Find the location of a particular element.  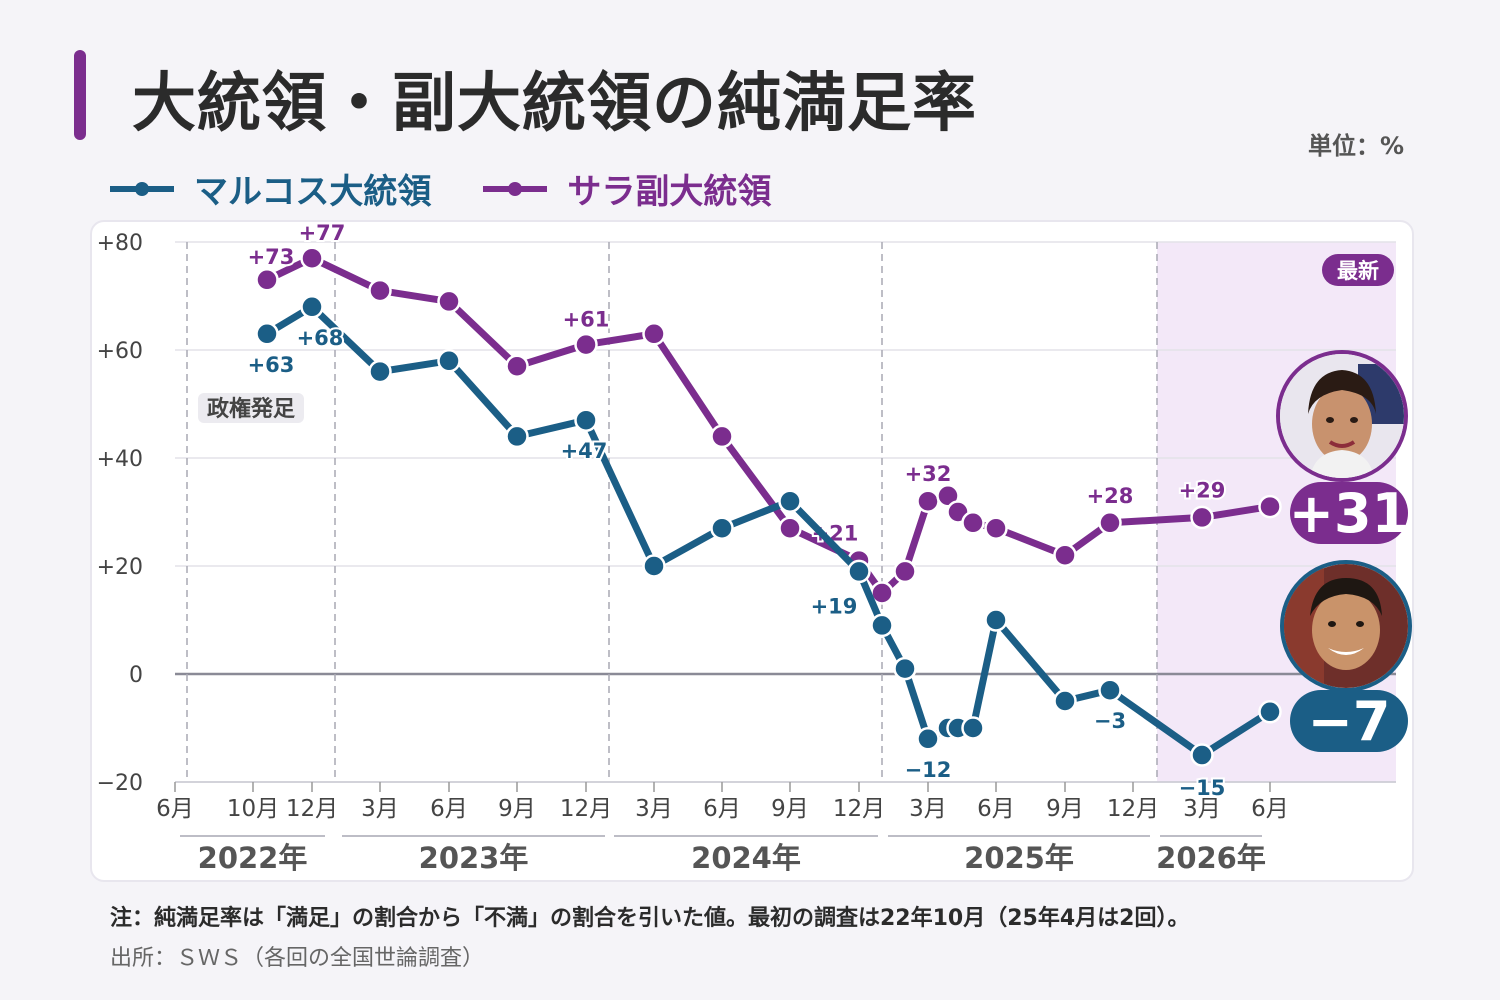

marcos-data-label: −12 is located at coordinates (928, 770).